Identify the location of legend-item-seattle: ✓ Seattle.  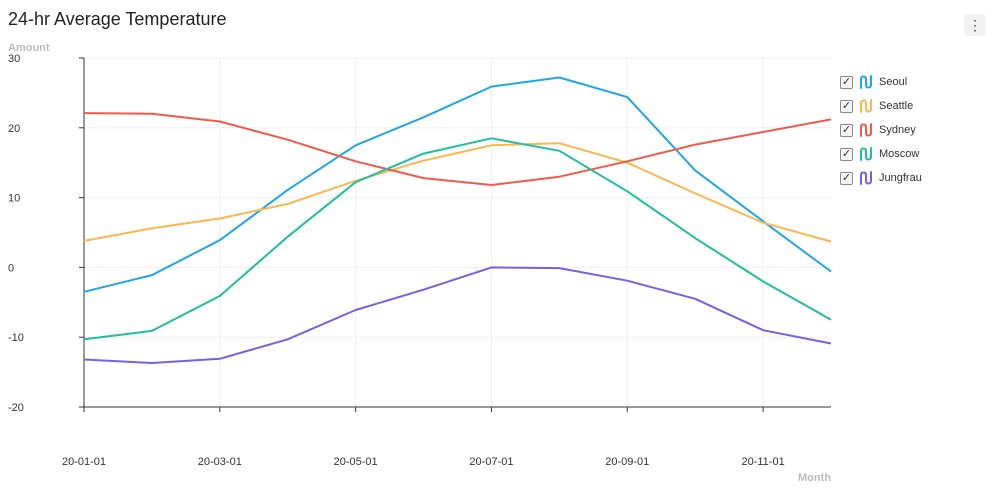
(881, 106).